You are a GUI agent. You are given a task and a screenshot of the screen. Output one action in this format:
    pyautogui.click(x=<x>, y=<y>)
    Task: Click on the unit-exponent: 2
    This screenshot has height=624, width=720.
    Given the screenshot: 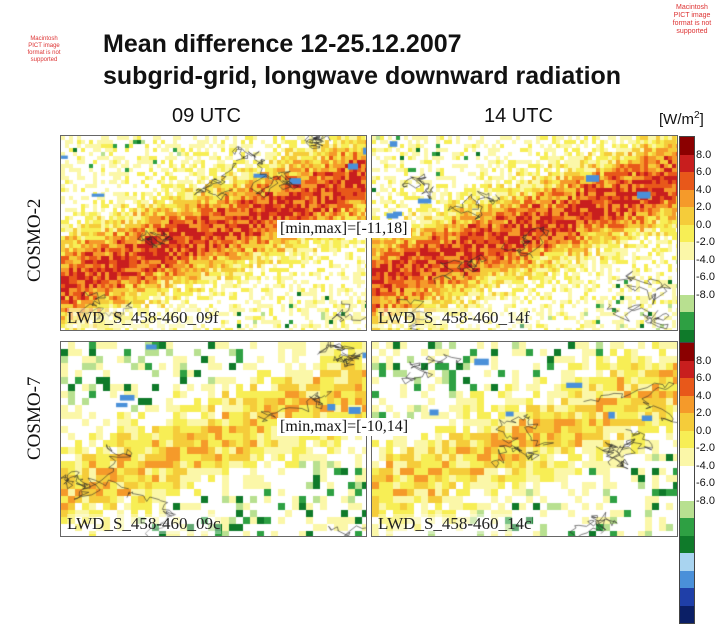 What is the action you would take?
    pyautogui.click(x=697, y=115)
    